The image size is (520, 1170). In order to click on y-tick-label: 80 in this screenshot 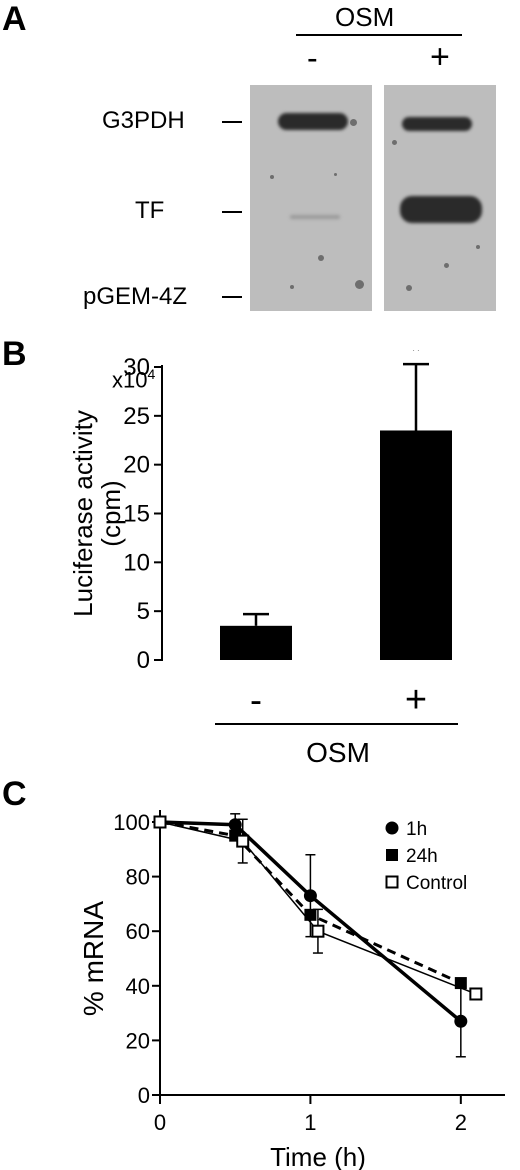, I will do `click(138, 877)`.